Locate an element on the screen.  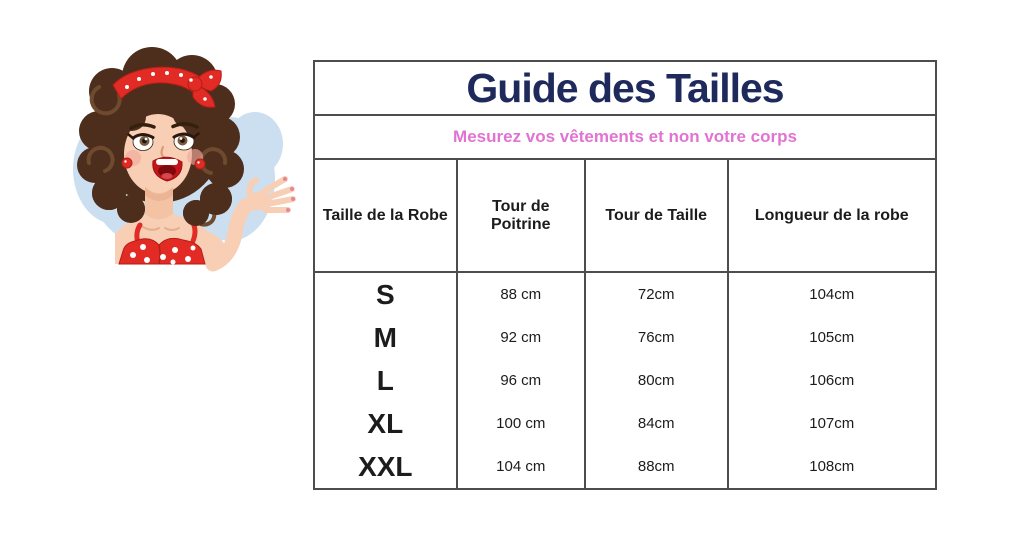
table-title: Guide des Tailles is located at coordinates (625, 89).